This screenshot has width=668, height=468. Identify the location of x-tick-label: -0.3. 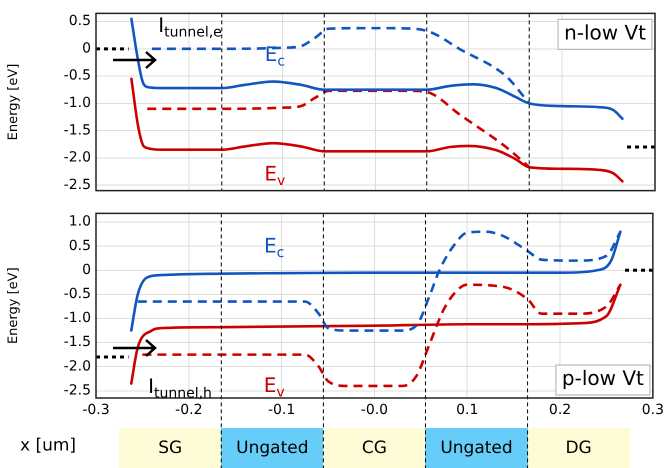
(96, 410).